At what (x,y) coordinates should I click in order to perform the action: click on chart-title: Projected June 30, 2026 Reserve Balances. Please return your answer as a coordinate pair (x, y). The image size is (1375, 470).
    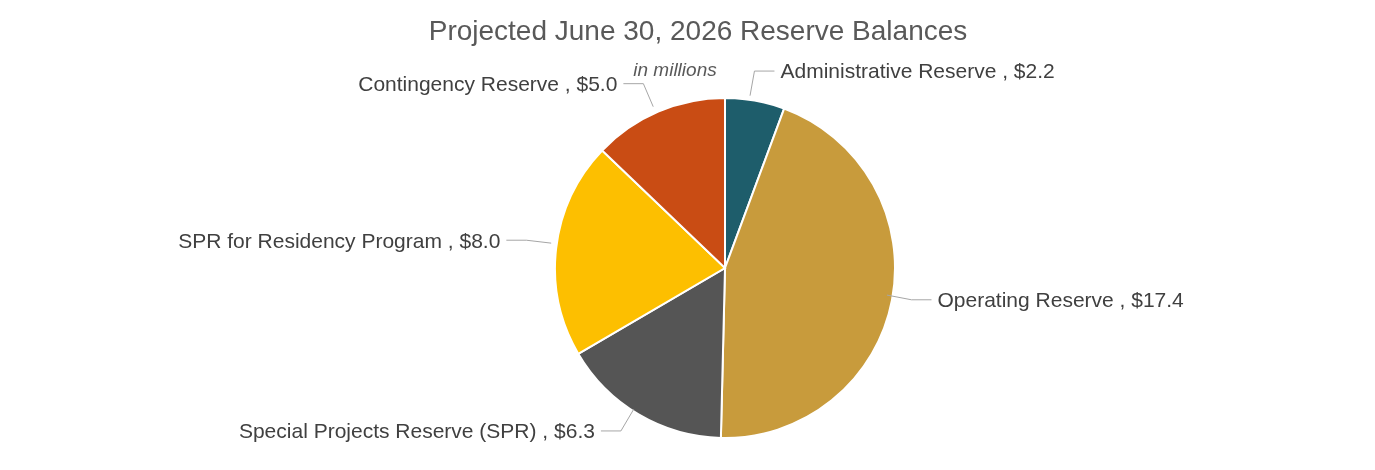
    Looking at the image, I should click on (698, 30).